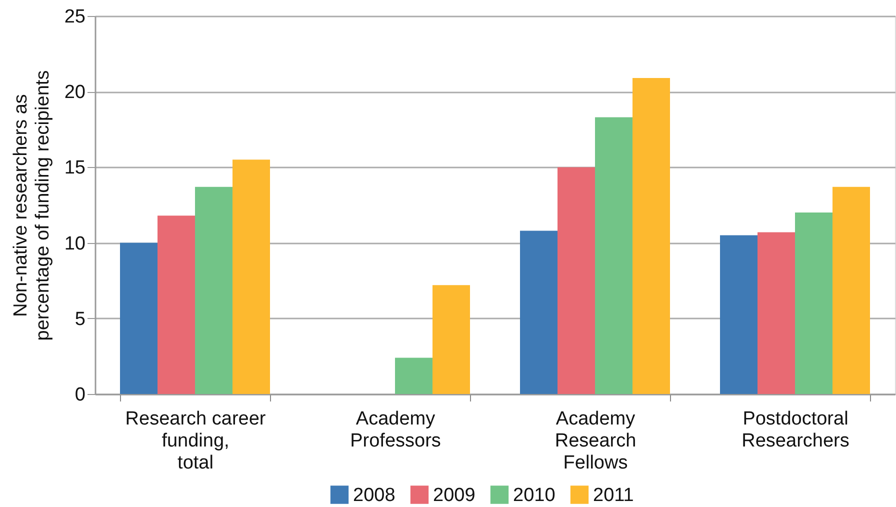 This screenshot has width=896, height=507. Describe the element at coordinates (534, 495) in the screenshot. I see `legend-label: 2010` at that location.